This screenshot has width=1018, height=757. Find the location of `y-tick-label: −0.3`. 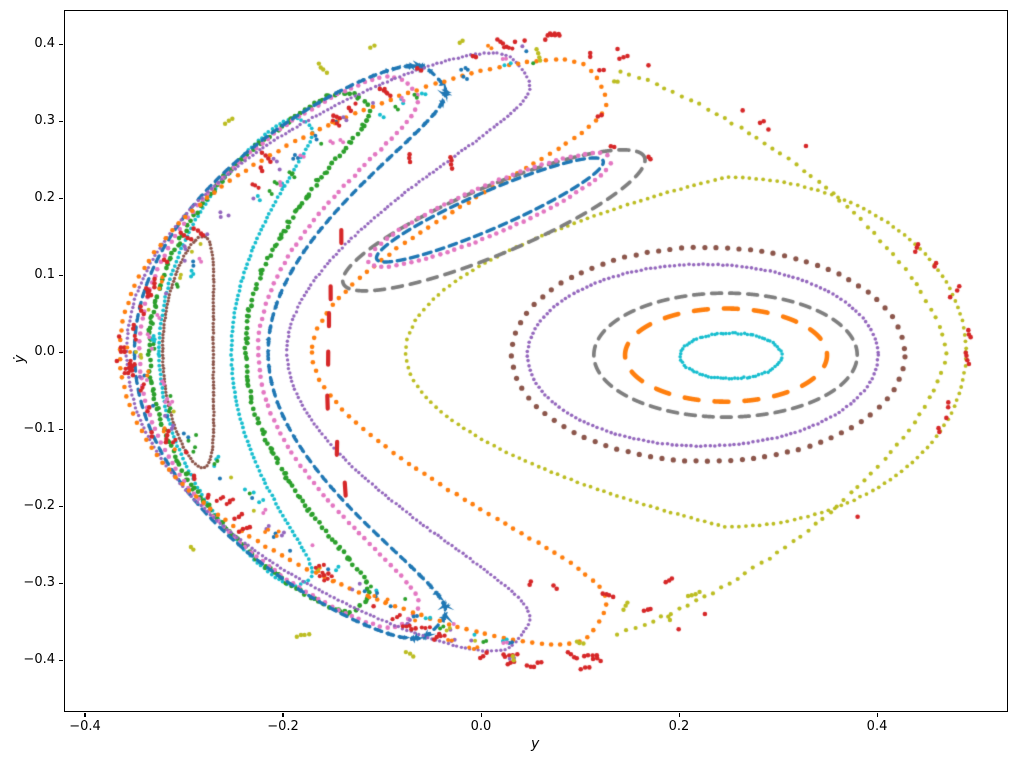

y-tick-label: −0.3 is located at coordinates (39, 583).